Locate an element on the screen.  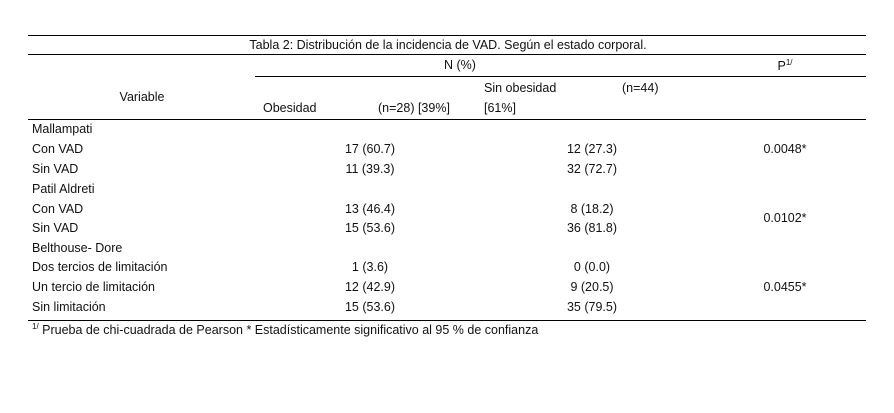
cell-sin-obesidad: 36 (81.8) is located at coordinates (592, 228).